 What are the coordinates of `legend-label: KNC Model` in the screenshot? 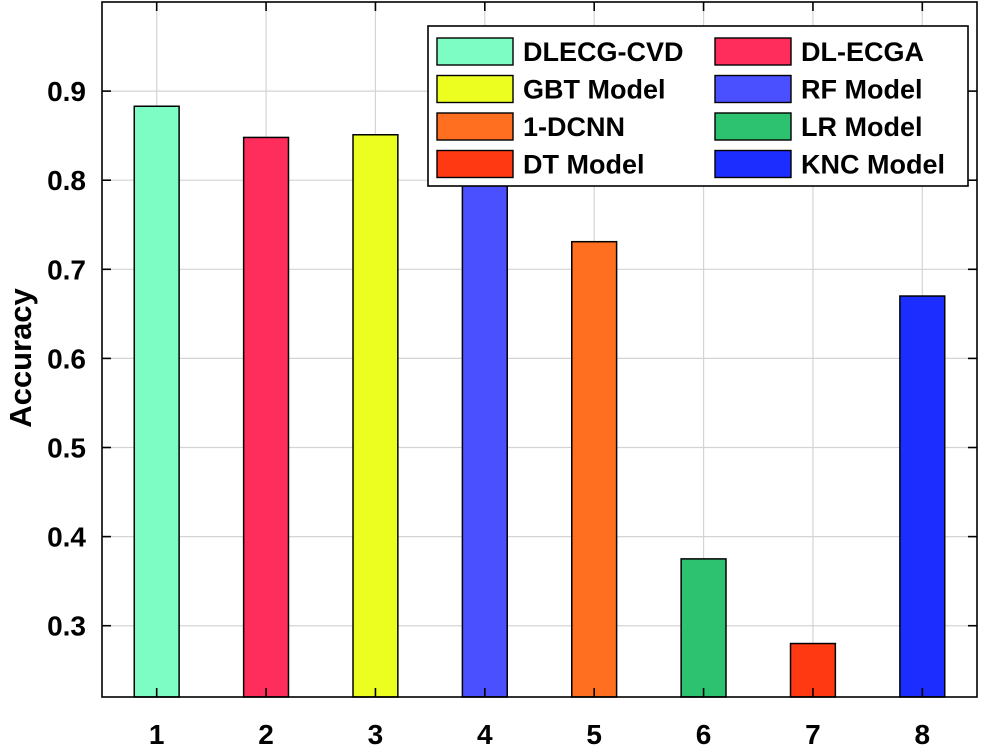 It's located at (873, 165).